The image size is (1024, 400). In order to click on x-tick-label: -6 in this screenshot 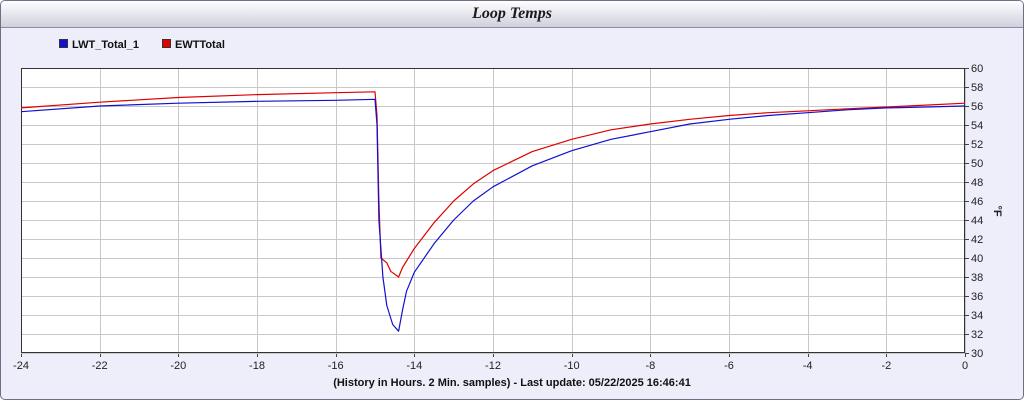, I will do `click(729, 366)`.